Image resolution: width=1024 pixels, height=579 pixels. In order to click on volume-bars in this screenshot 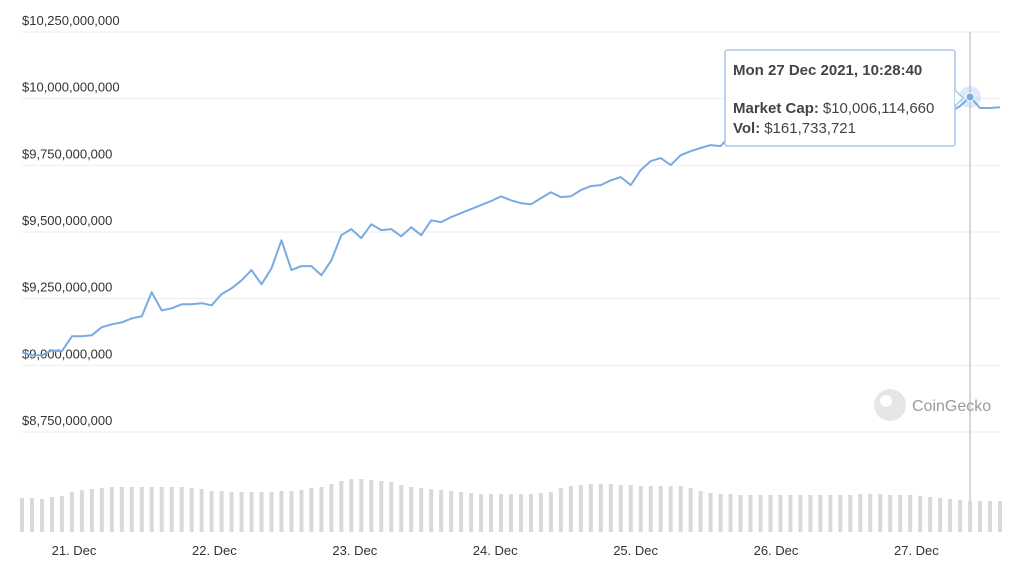, I will do `click(511, 505)`.